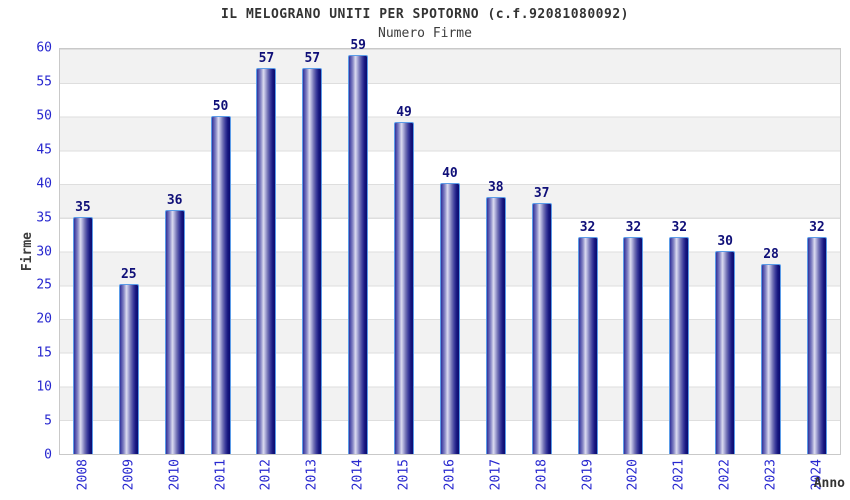 The image size is (850, 500). I want to click on bar-group: 40 2016, so click(450, 269).